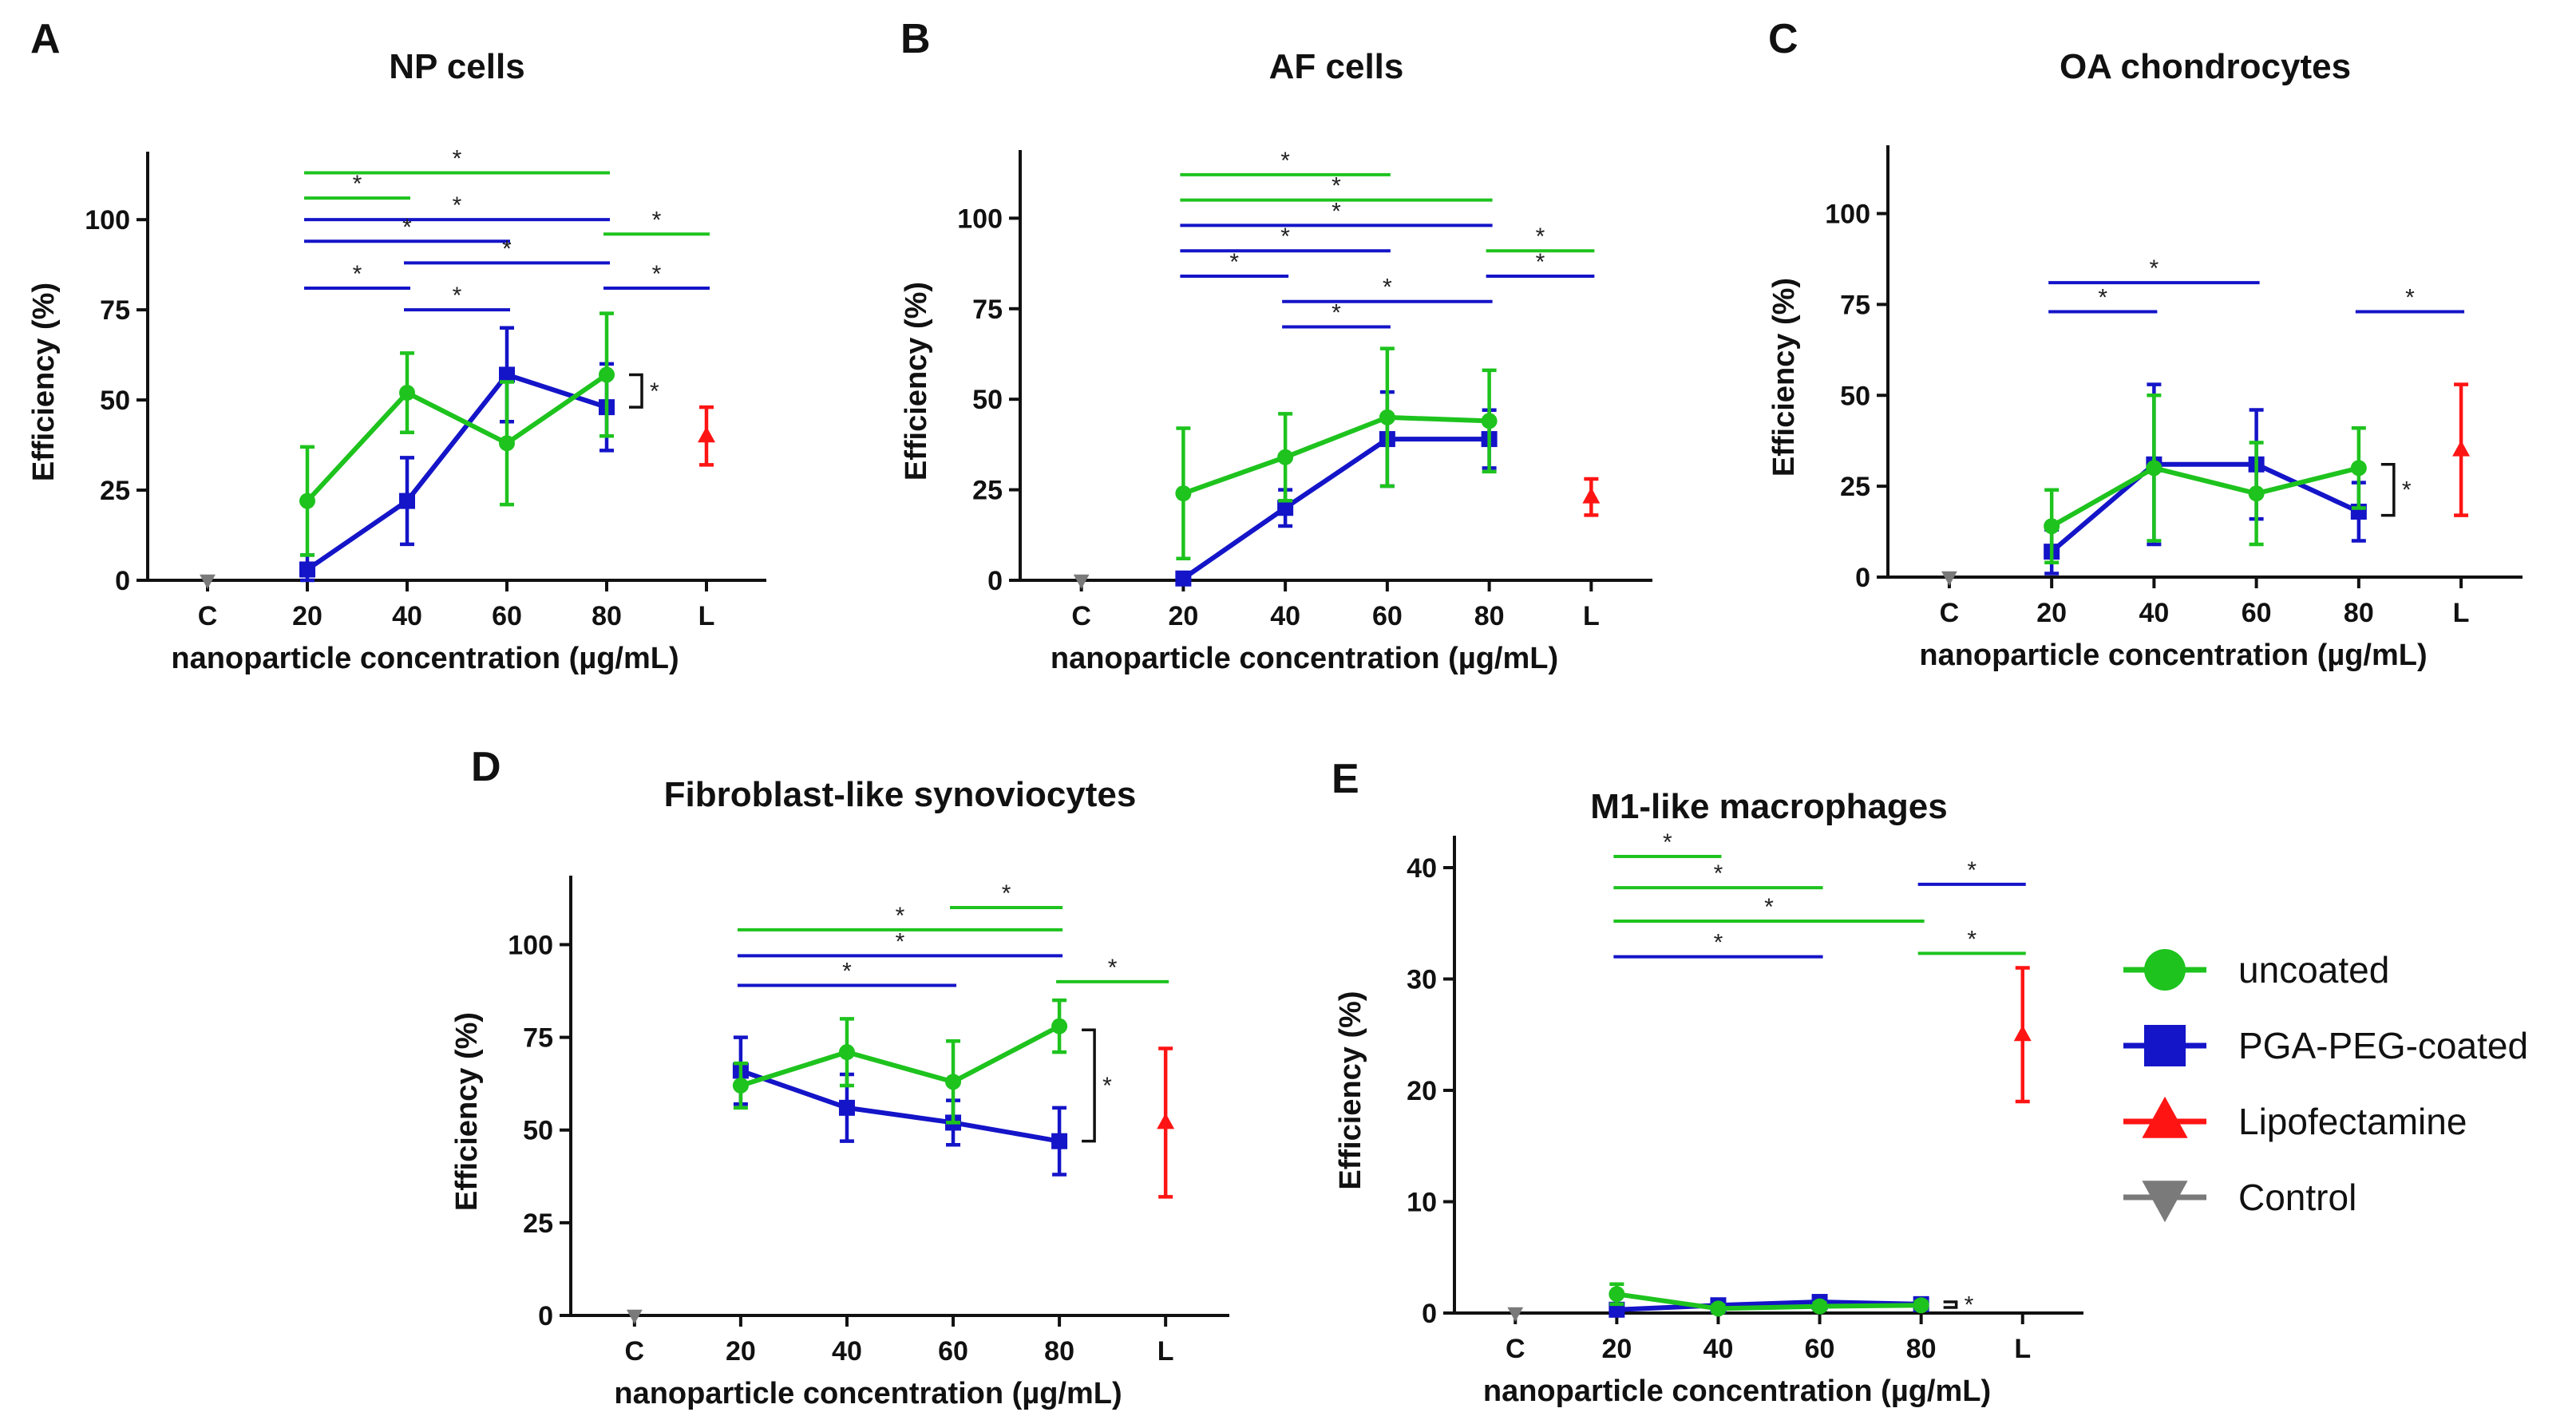  What do you see at coordinates (2462, 613) in the screenshot?
I see `x-tick-label: L` at bounding box center [2462, 613].